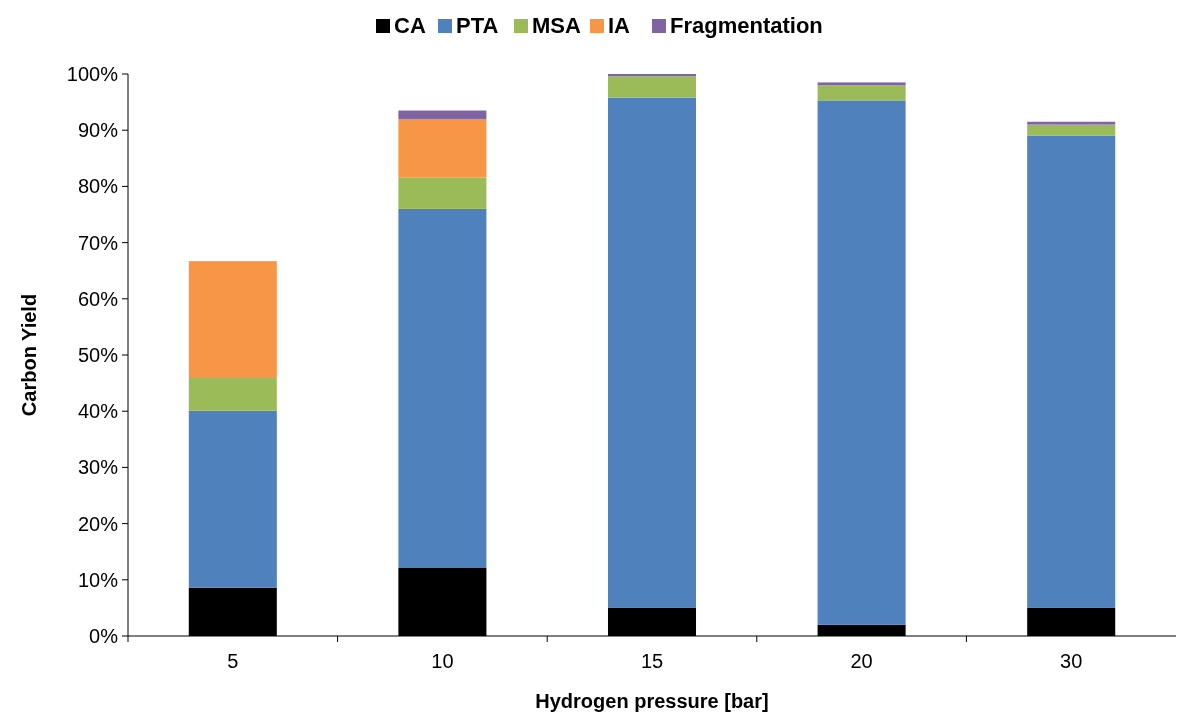 This screenshot has height=724, width=1204. Describe the element at coordinates (98, 411) in the screenshot. I see `y-tick-label: 40%` at that location.